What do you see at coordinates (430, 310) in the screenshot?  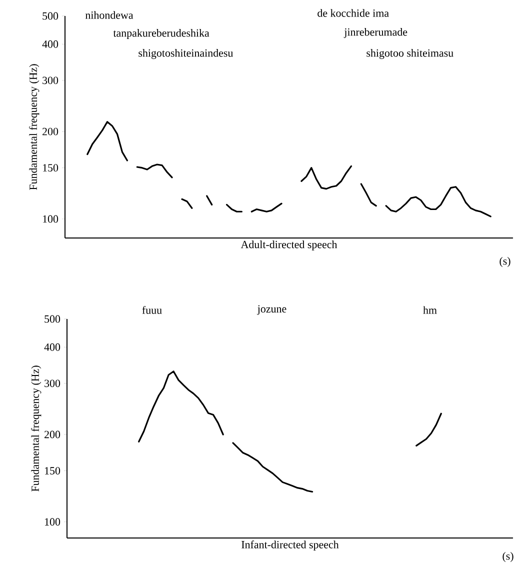 I see `text: hm` at bounding box center [430, 310].